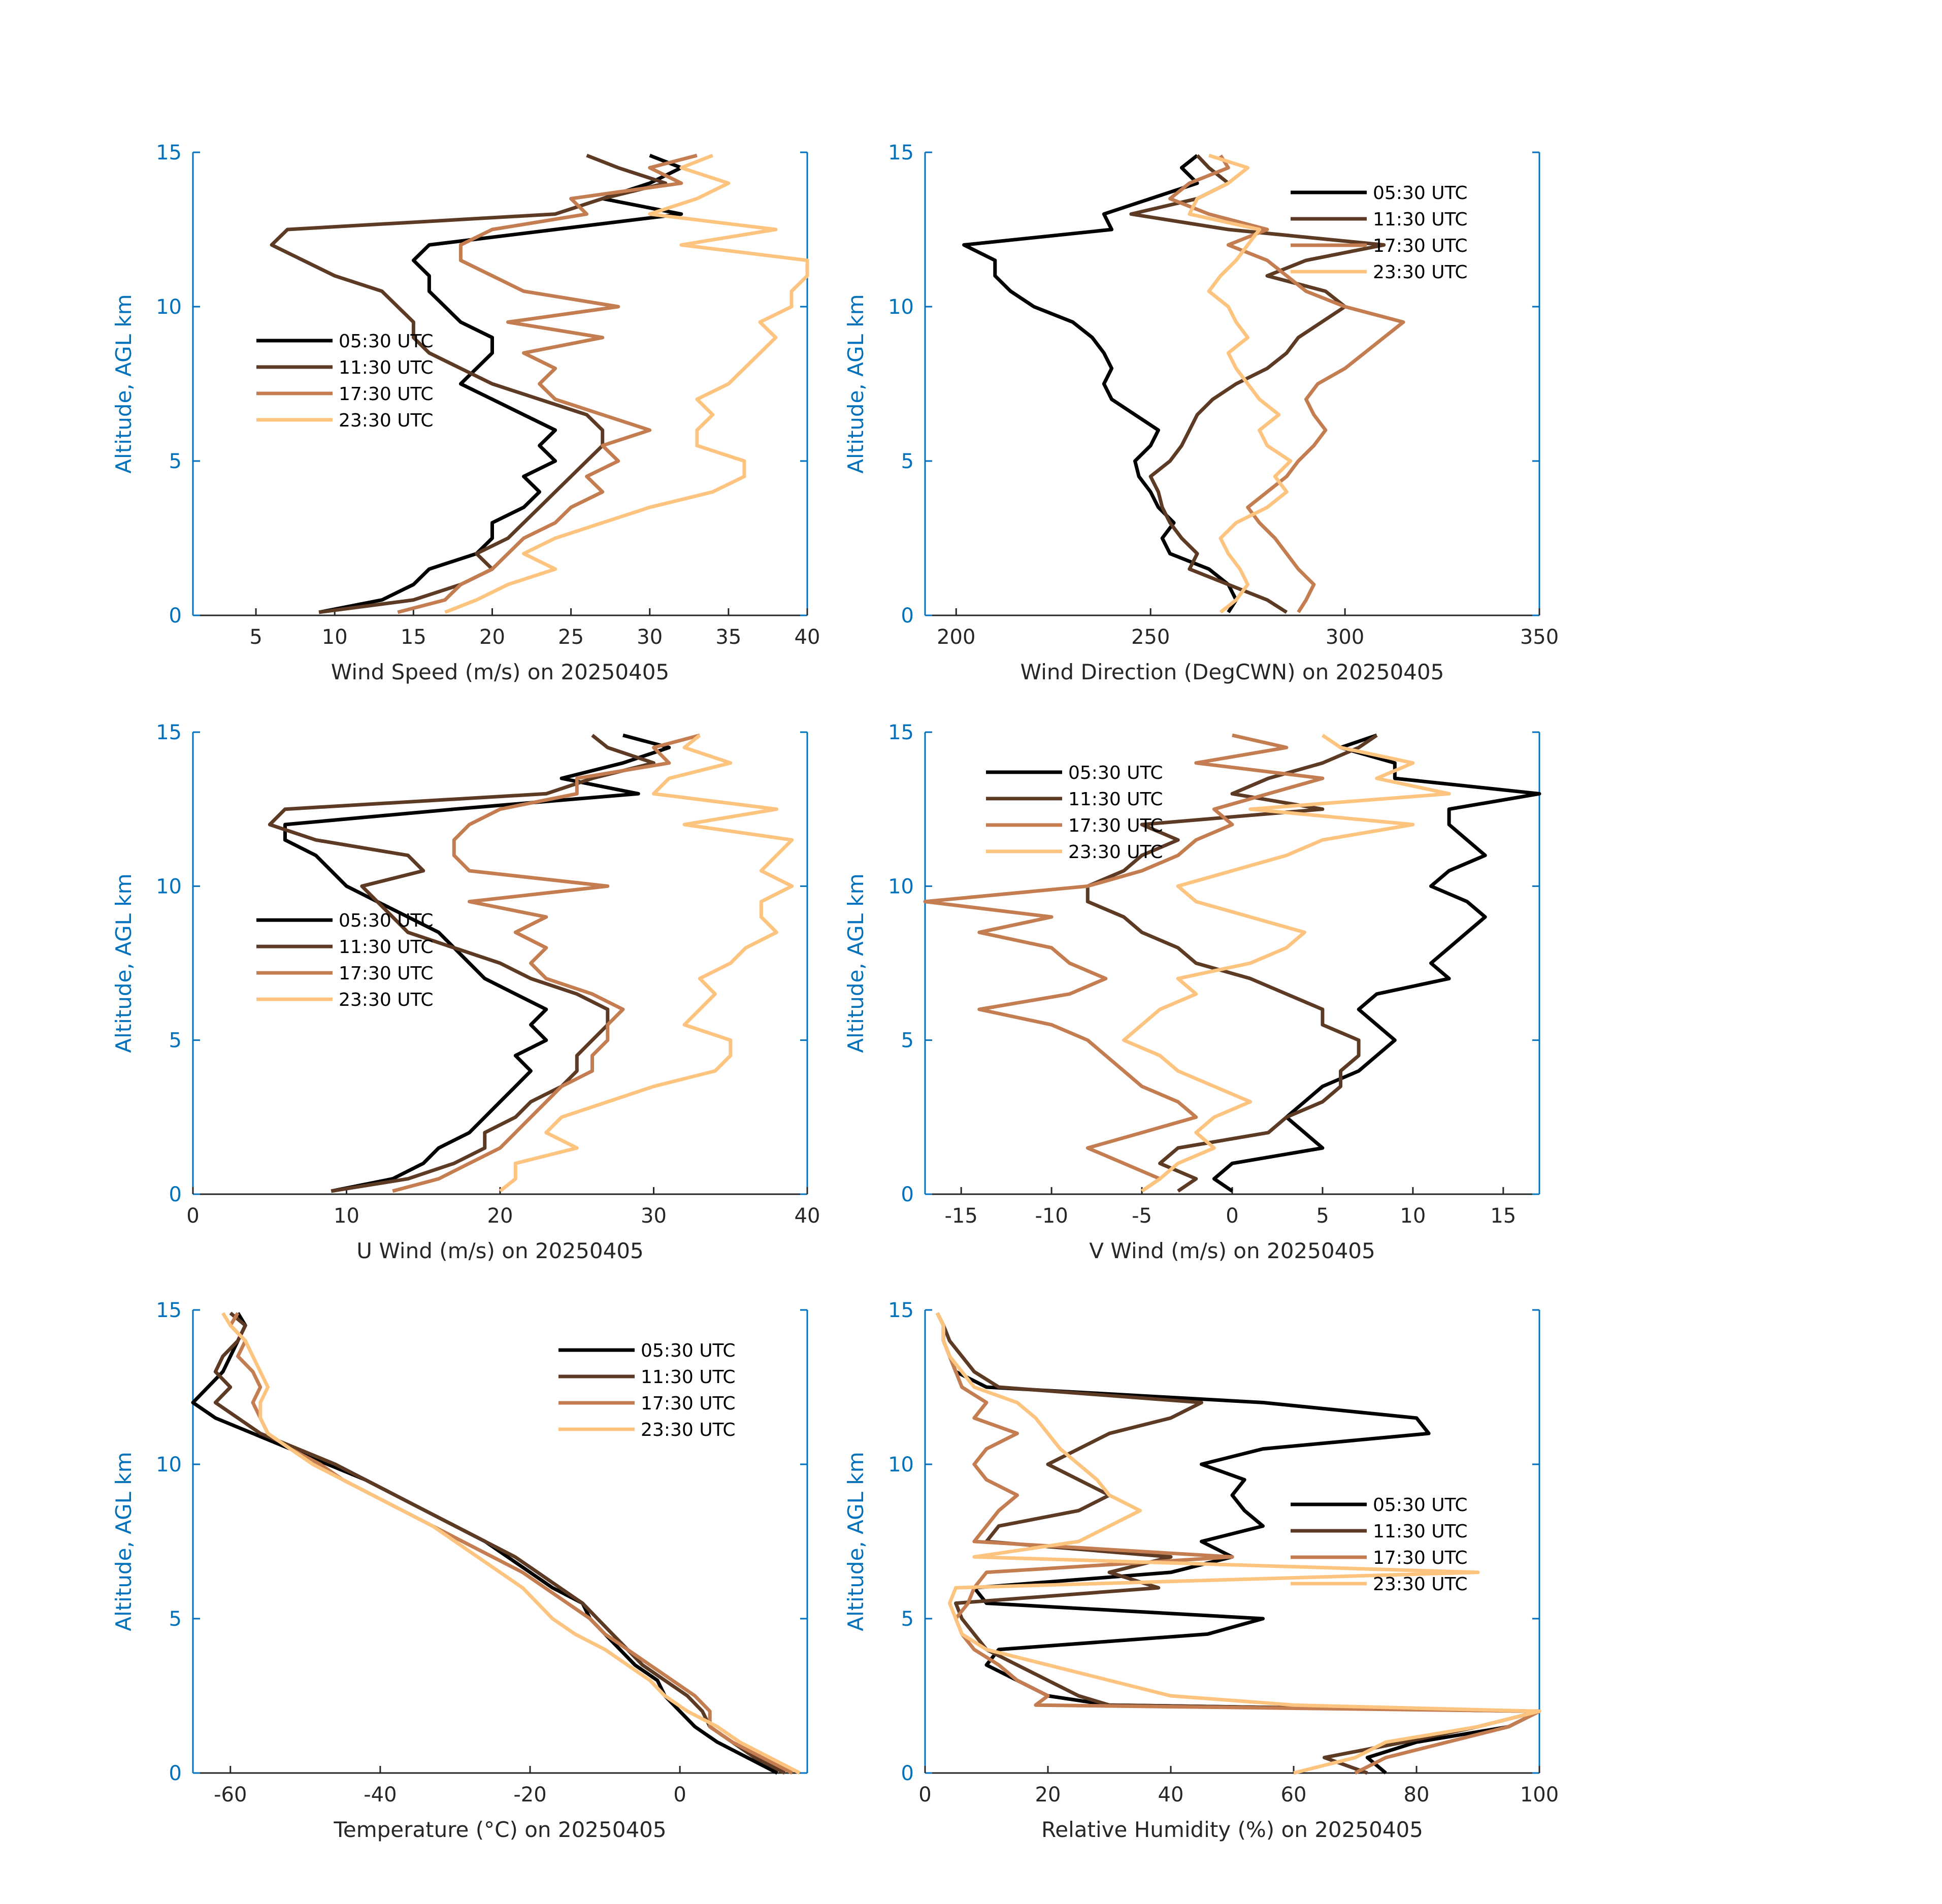 The height and width of the screenshot is (1904, 1942). I want to click on x-tick-label: 200, so click(956, 637).